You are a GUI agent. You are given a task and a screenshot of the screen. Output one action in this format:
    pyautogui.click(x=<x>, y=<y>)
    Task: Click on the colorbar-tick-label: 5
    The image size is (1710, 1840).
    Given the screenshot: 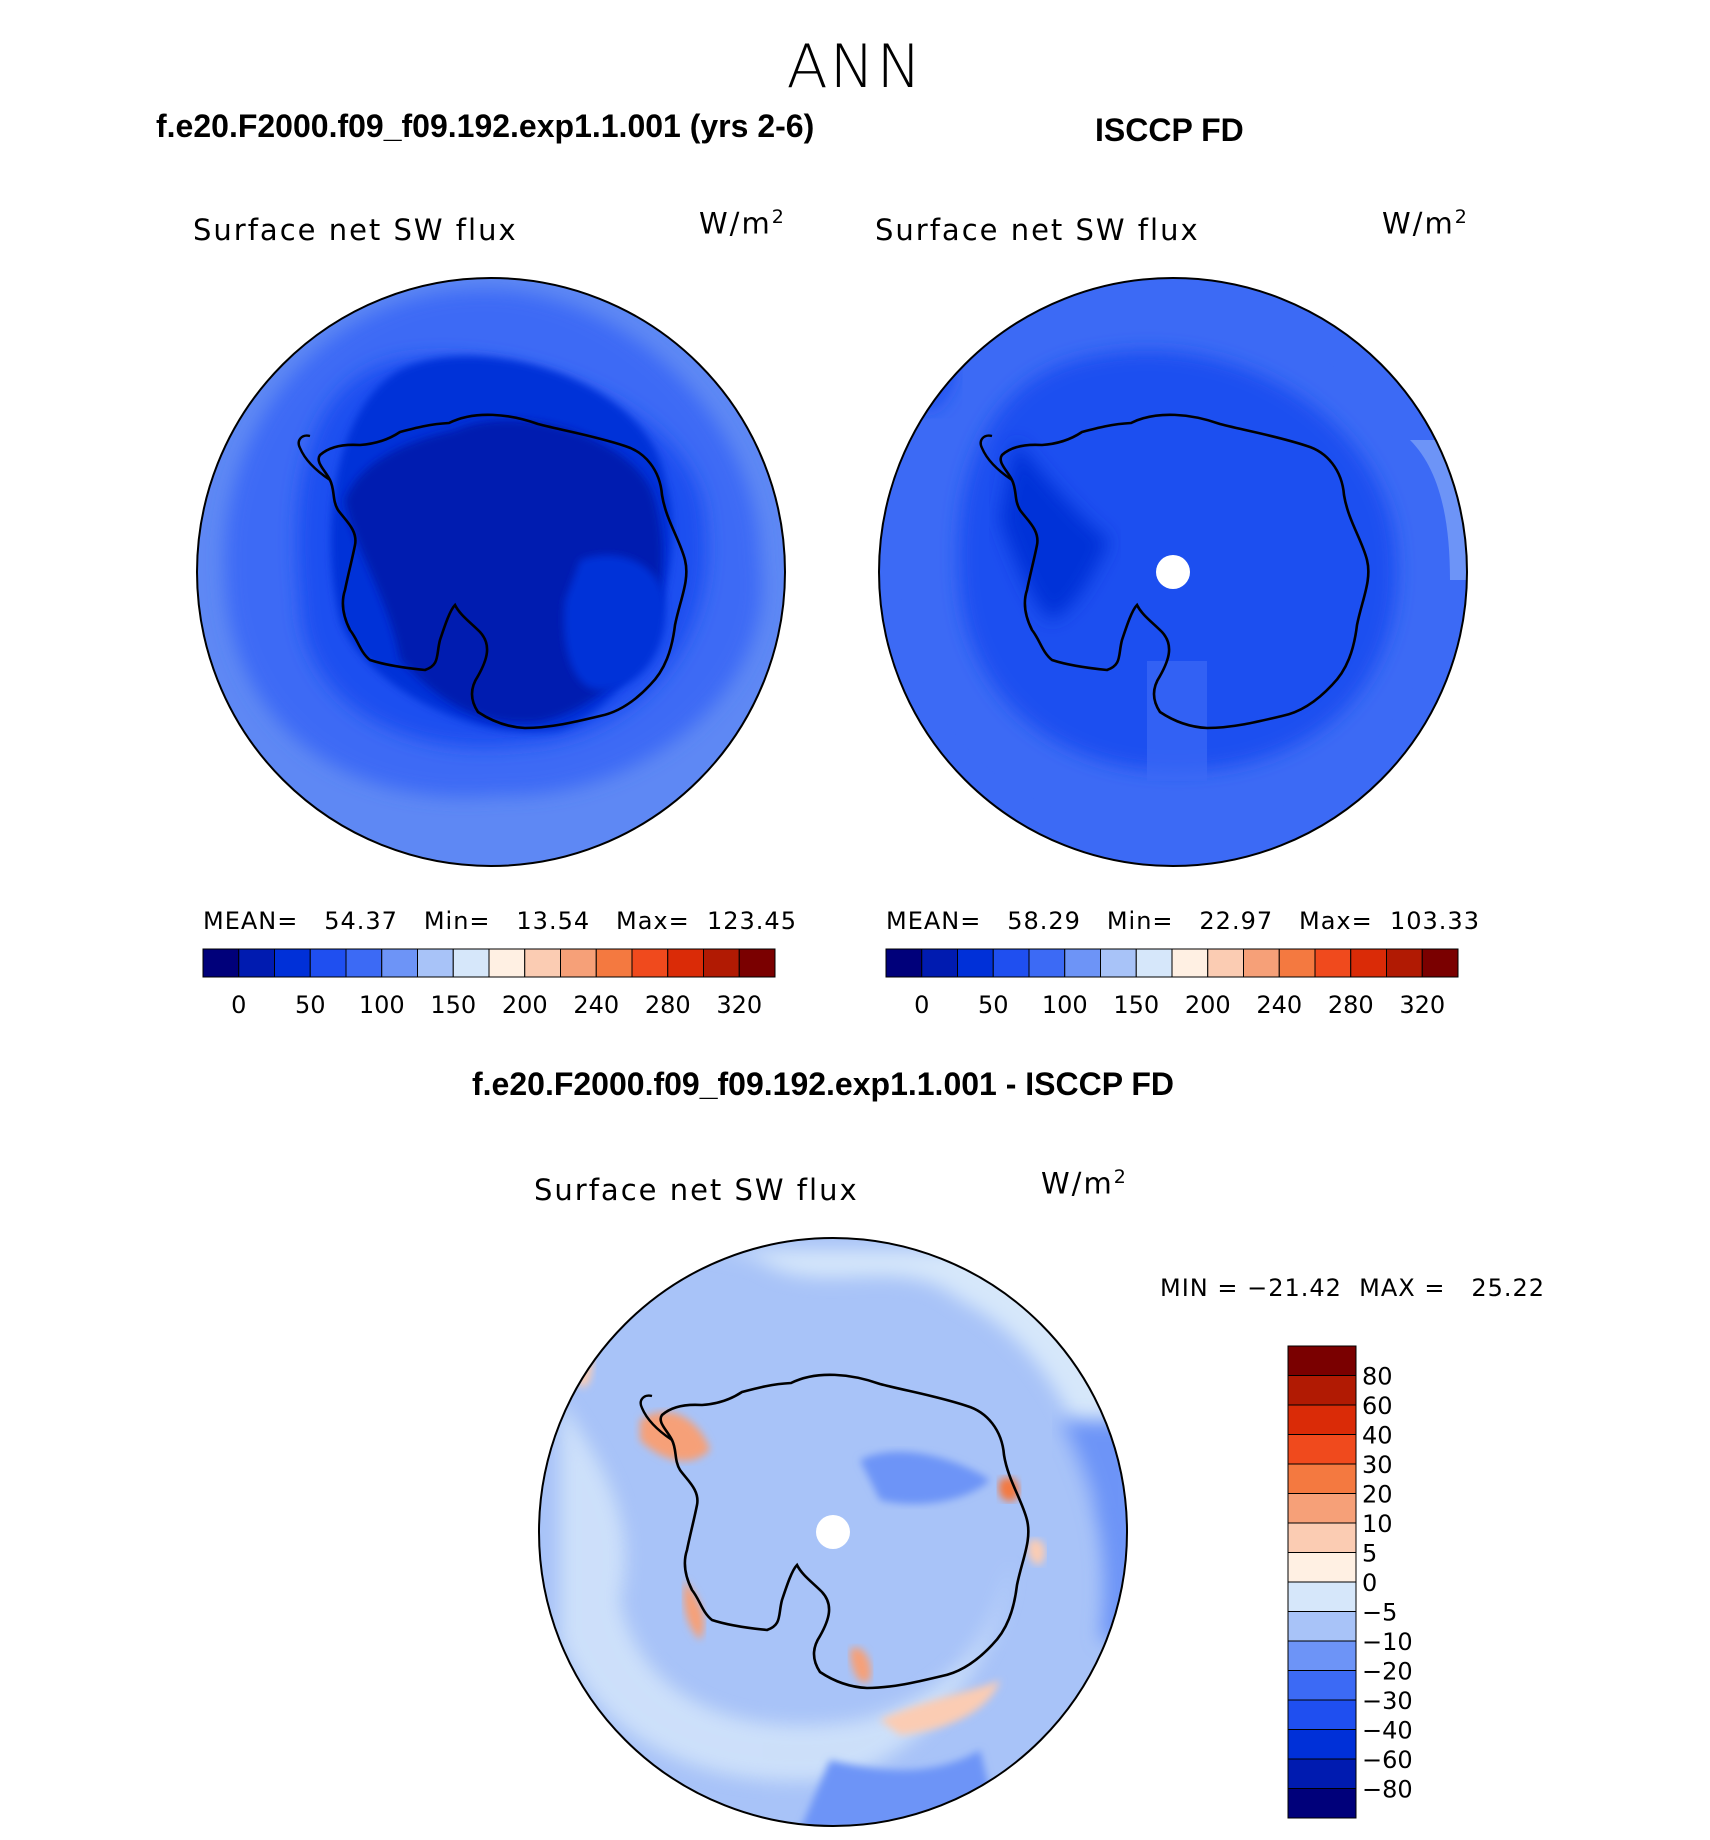 What is the action you would take?
    pyautogui.click(x=1369, y=1554)
    